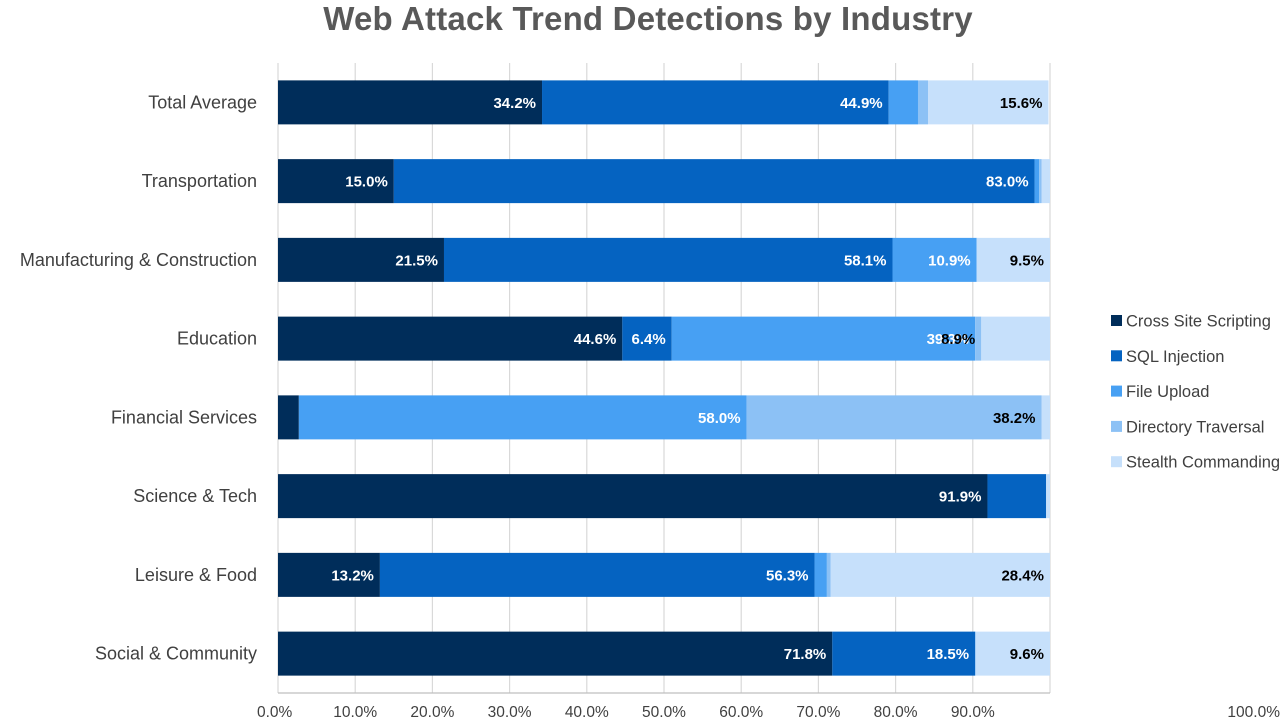 The width and height of the screenshot is (1286, 725). I want to click on data-label: 38.2%, so click(1014, 418).